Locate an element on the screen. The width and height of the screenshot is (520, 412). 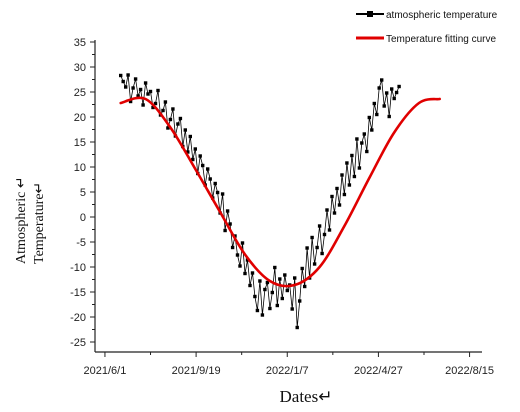
y-tick-label: -15 is located at coordinates (78, 293).